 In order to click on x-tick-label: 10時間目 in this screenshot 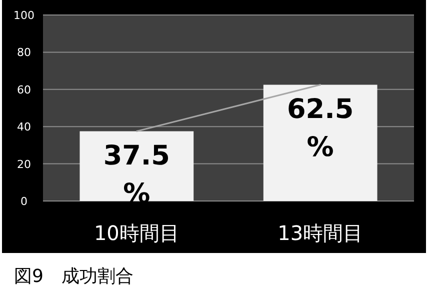, I will do `click(137, 233)`.